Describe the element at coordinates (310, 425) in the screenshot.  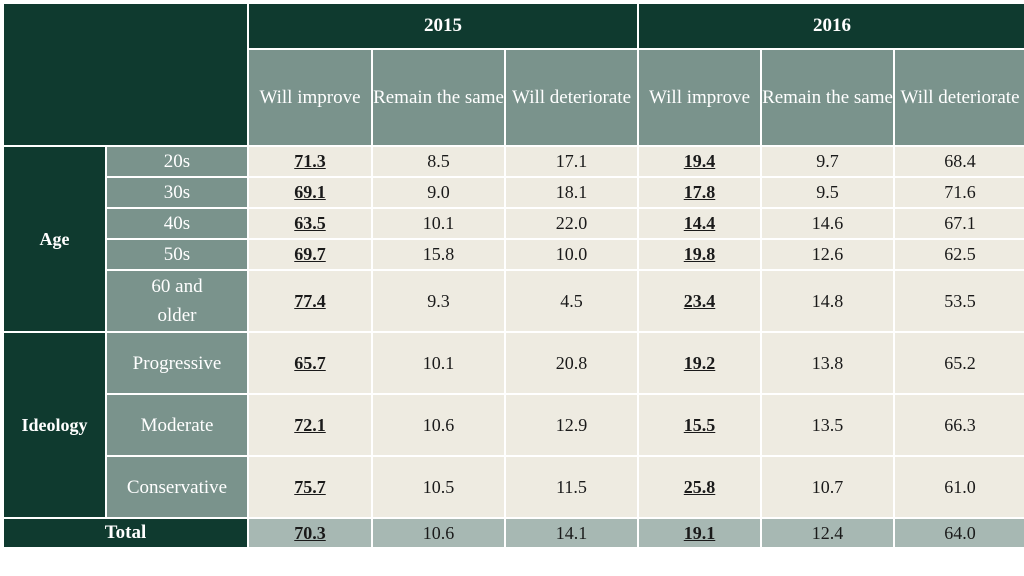
I see `table-cell: 72.1` at that location.